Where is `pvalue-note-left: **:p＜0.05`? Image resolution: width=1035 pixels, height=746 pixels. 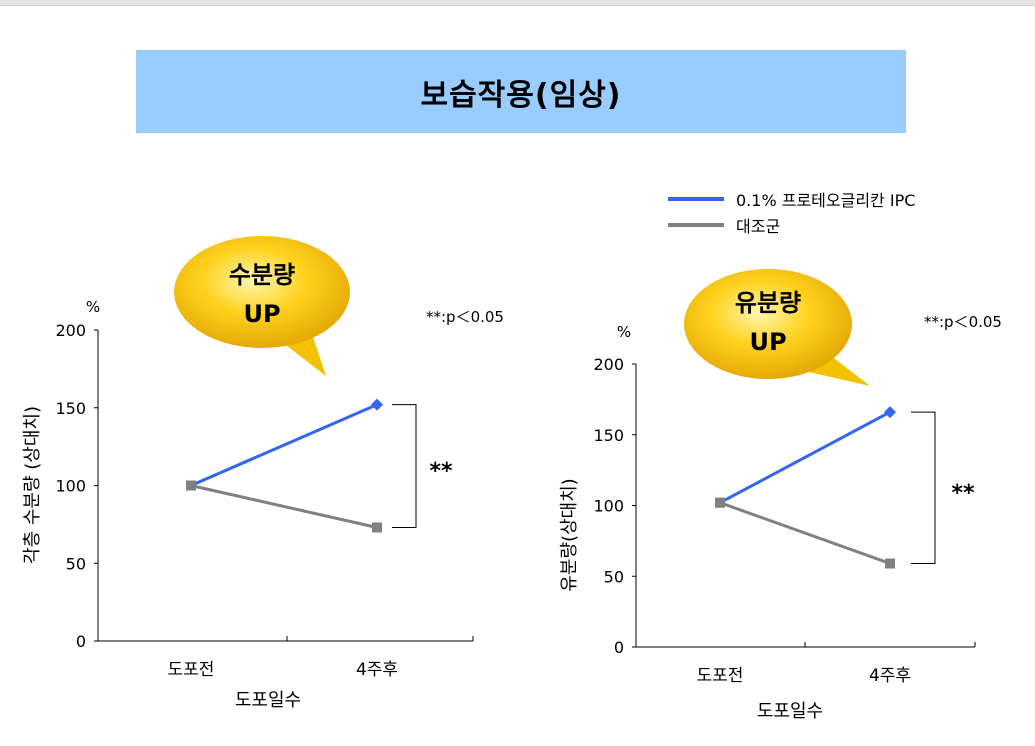
pvalue-note-left: **:p＜0.05 is located at coordinates (465, 317).